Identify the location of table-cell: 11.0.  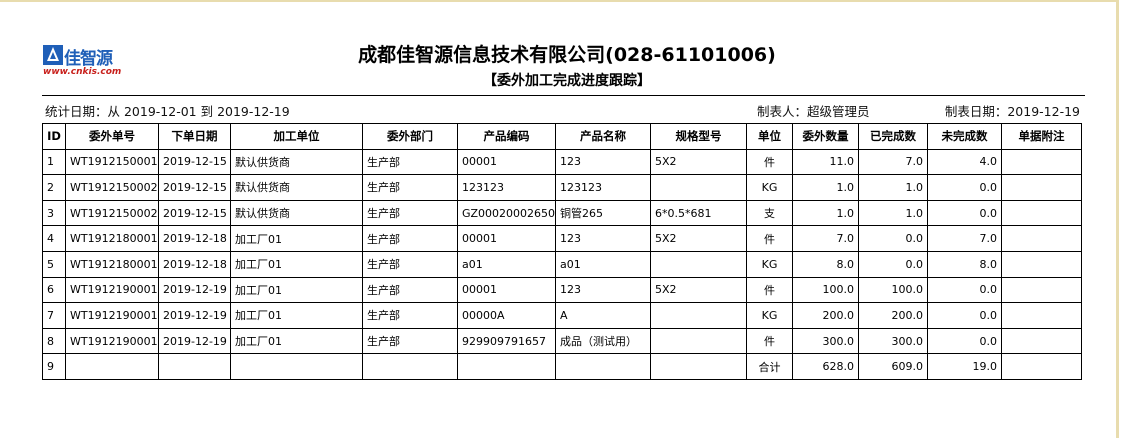
(825, 162).